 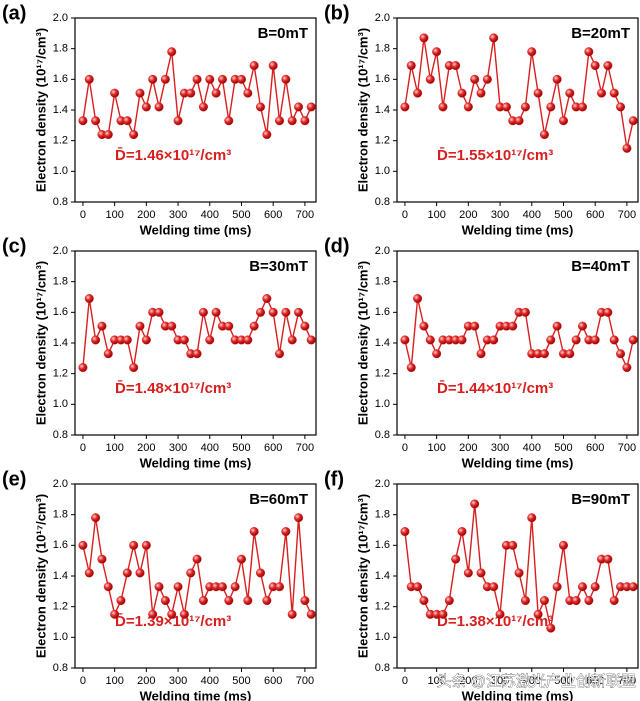 I want to click on plot-frame, so click(x=195, y=343).